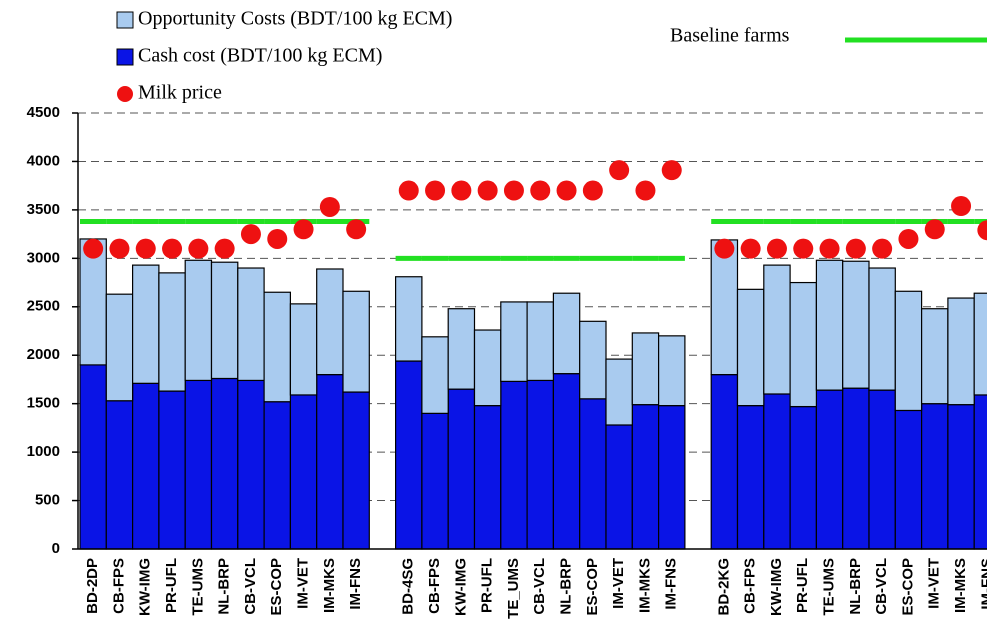  Describe the element at coordinates (730, 36) in the screenshot. I see `legend-label: Baseline farms` at that location.